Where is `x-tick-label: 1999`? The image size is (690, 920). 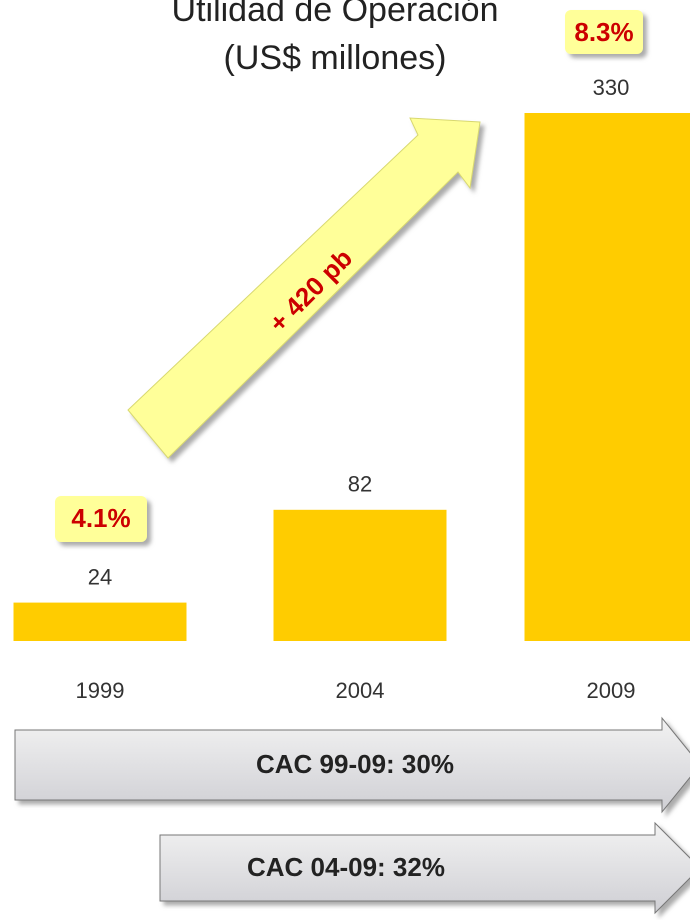
x-tick-label: 1999 is located at coordinates (100, 690).